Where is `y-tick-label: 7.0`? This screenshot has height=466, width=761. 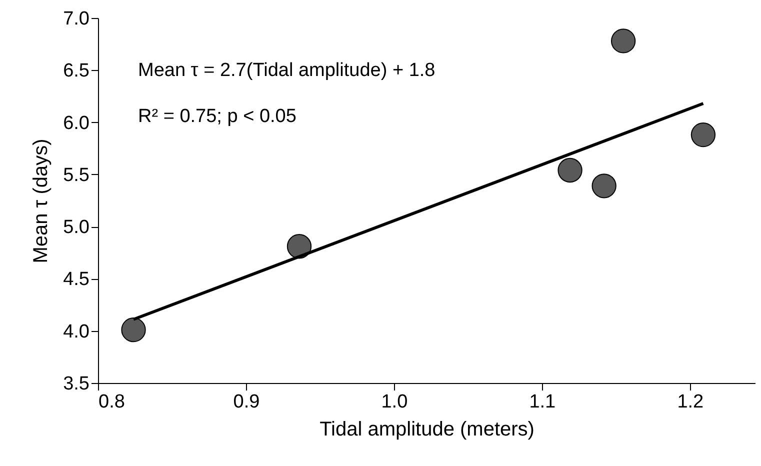 y-tick-label: 7.0 is located at coordinates (76, 19).